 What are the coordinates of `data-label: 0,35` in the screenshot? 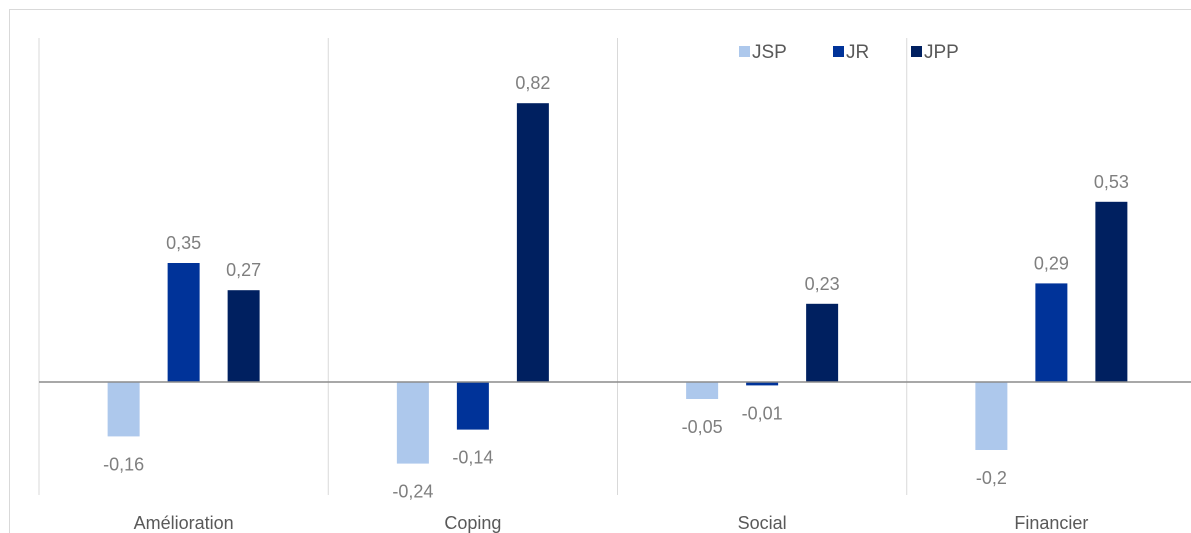 It's located at (183, 243).